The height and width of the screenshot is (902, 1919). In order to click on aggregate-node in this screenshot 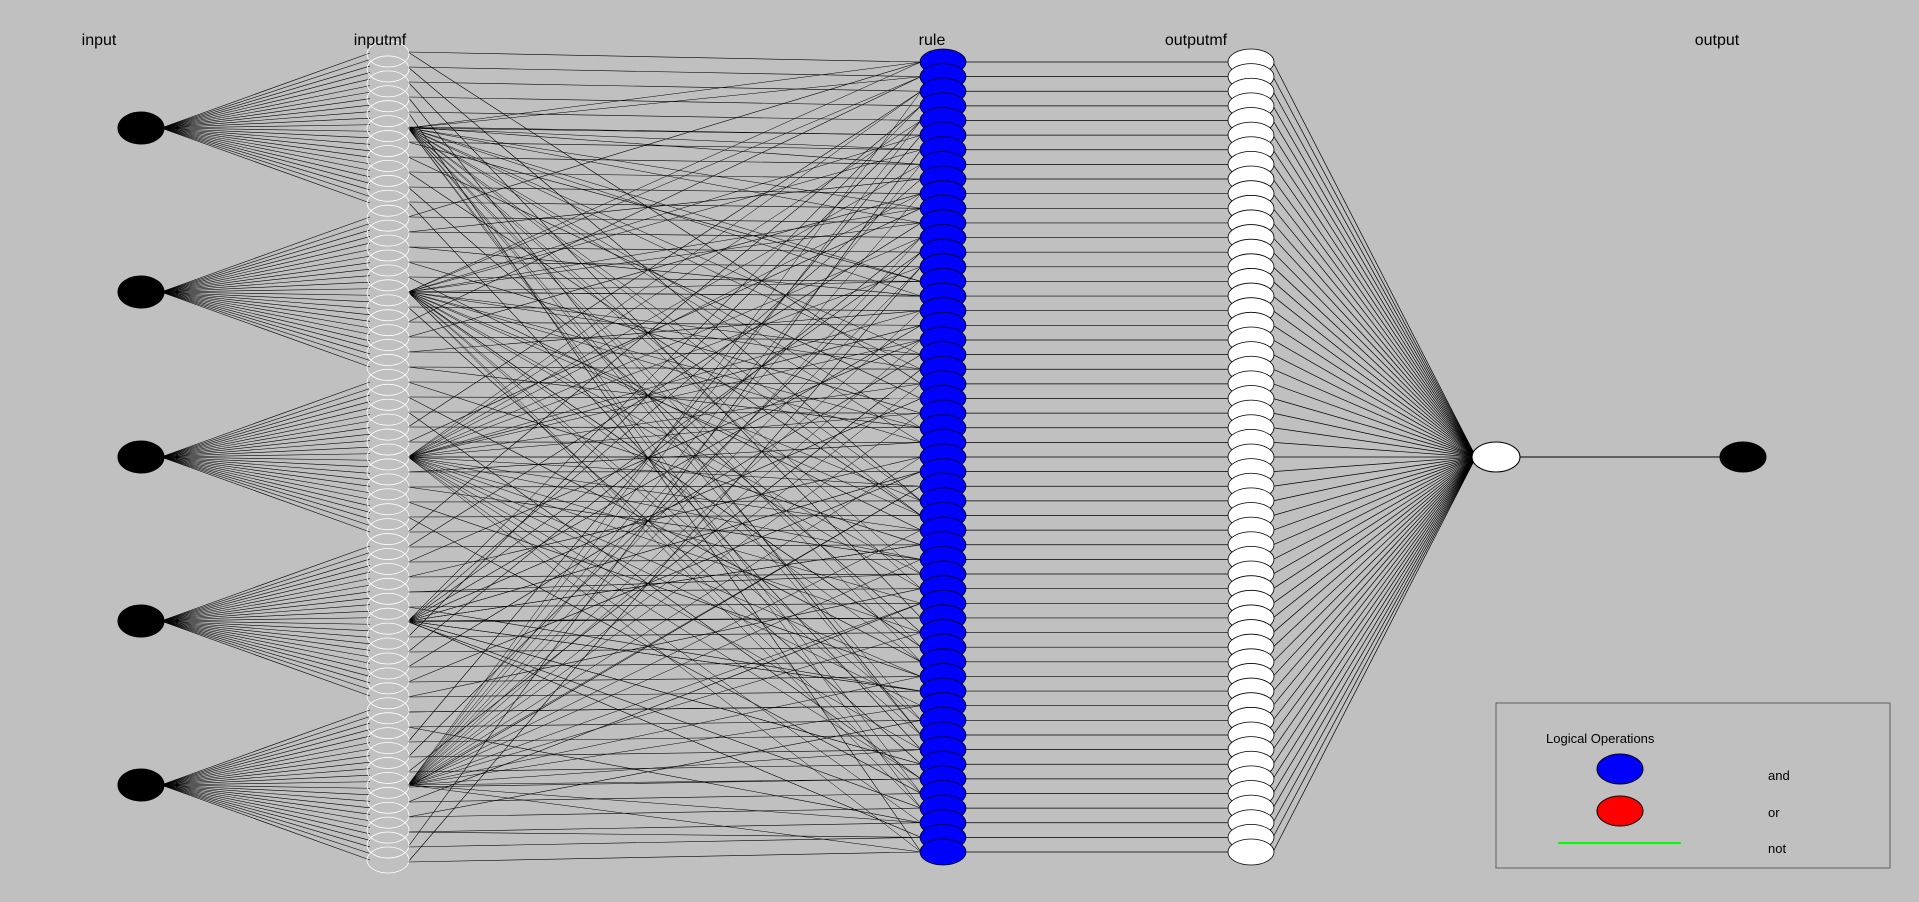, I will do `click(1496, 457)`.